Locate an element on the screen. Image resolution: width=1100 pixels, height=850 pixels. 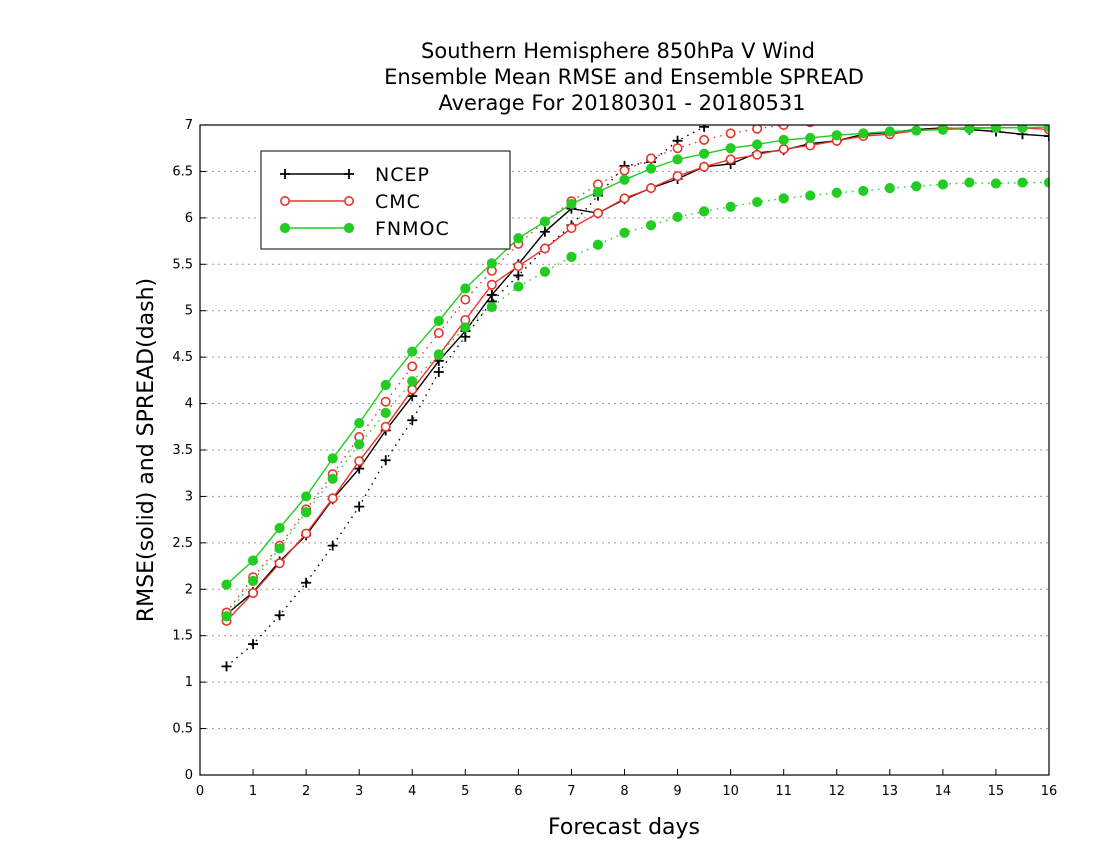
chart-title-line-1: Southern Hemisphere 850hPa V Wind is located at coordinates (618, 51).